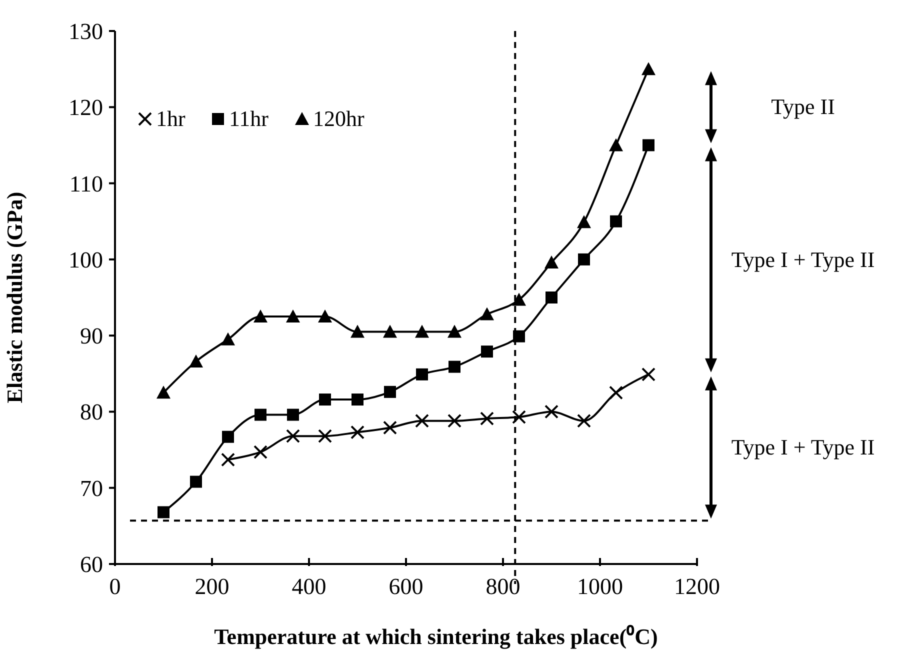 The width and height of the screenshot is (909, 664). I want to click on x-axis-title: Temperature at which sintering takes place(⁰C), so click(436, 636).